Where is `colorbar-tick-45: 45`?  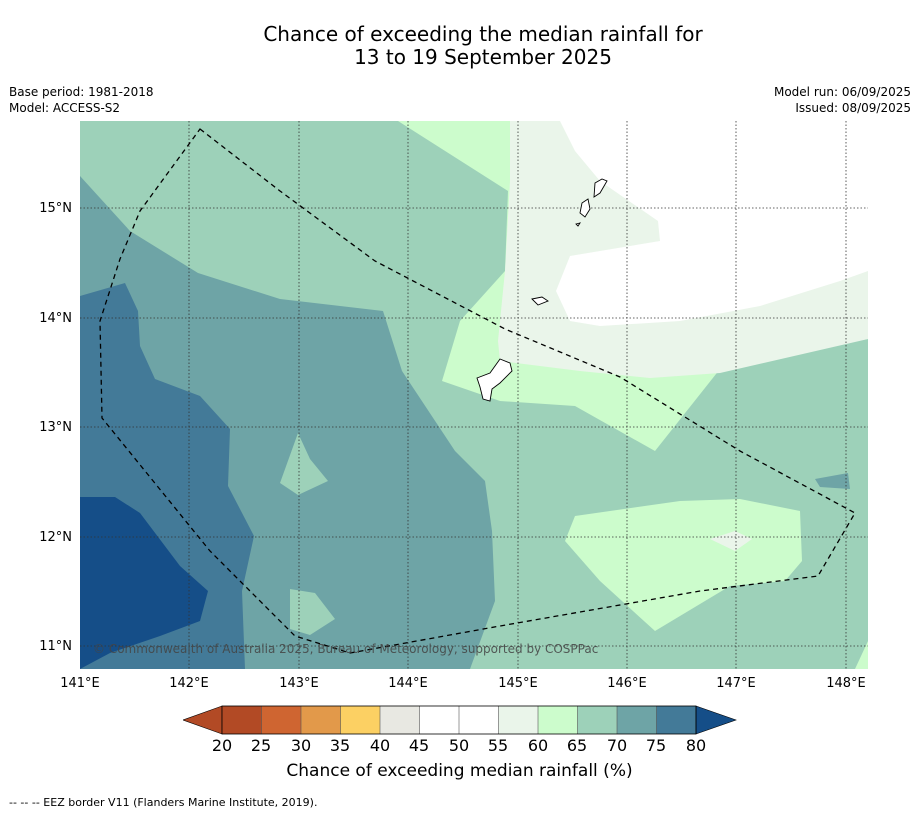
colorbar-tick-45: 45 is located at coordinates (419, 745).